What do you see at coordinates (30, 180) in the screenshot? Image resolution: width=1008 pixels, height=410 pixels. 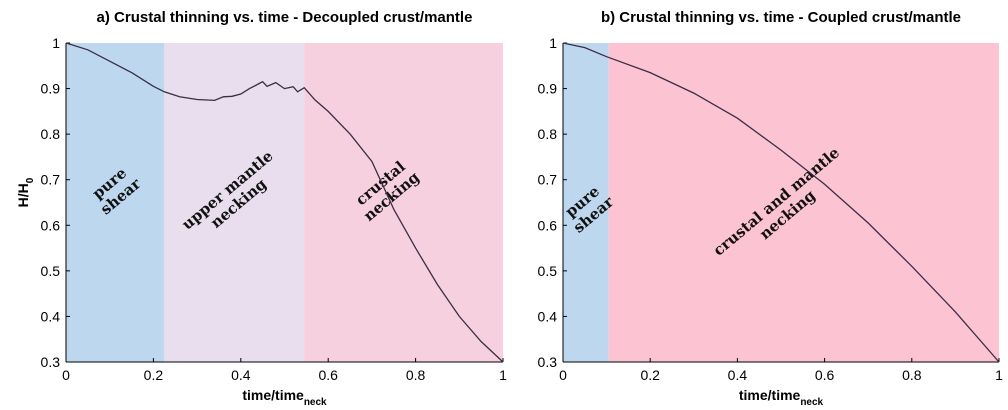 I see `y-axis-label-subscript: 0` at bounding box center [30, 180].